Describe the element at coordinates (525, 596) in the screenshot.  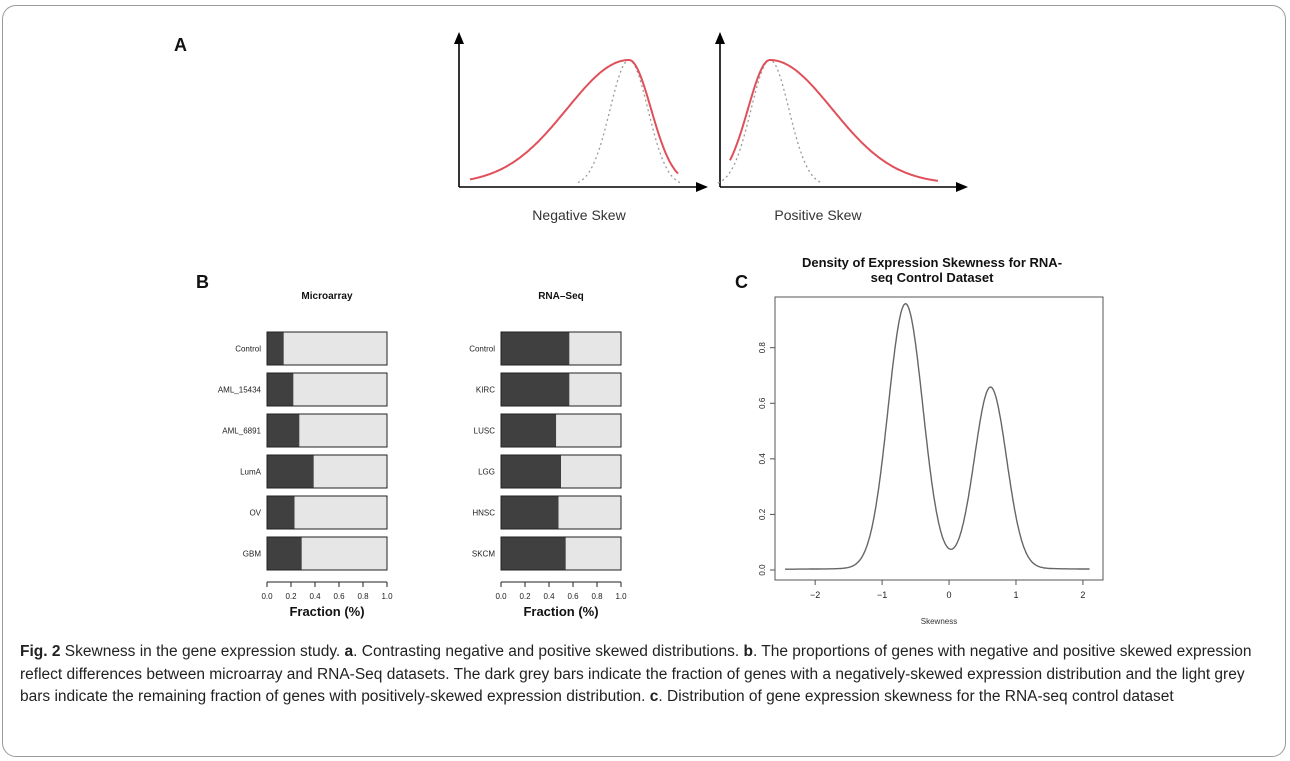
I see `rnaseq-x-tick-label-1: 0.2` at that location.